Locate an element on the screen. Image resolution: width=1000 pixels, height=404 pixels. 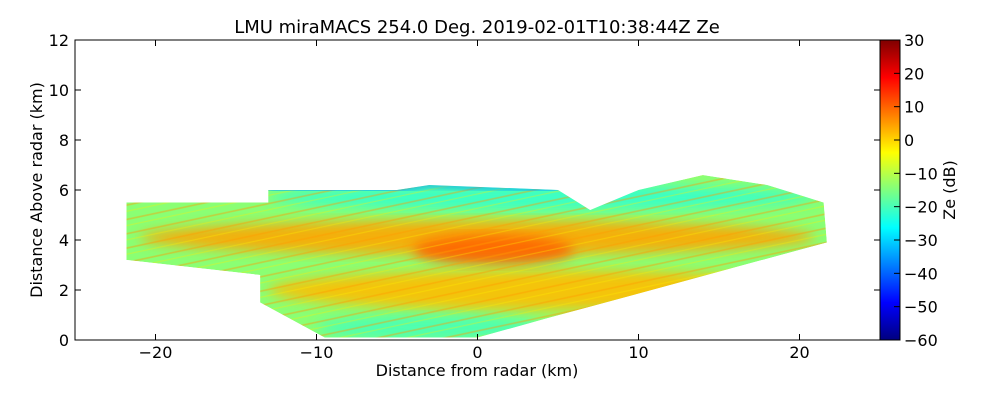
colorbar-tick-label: 30 is located at coordinates (914, 40).